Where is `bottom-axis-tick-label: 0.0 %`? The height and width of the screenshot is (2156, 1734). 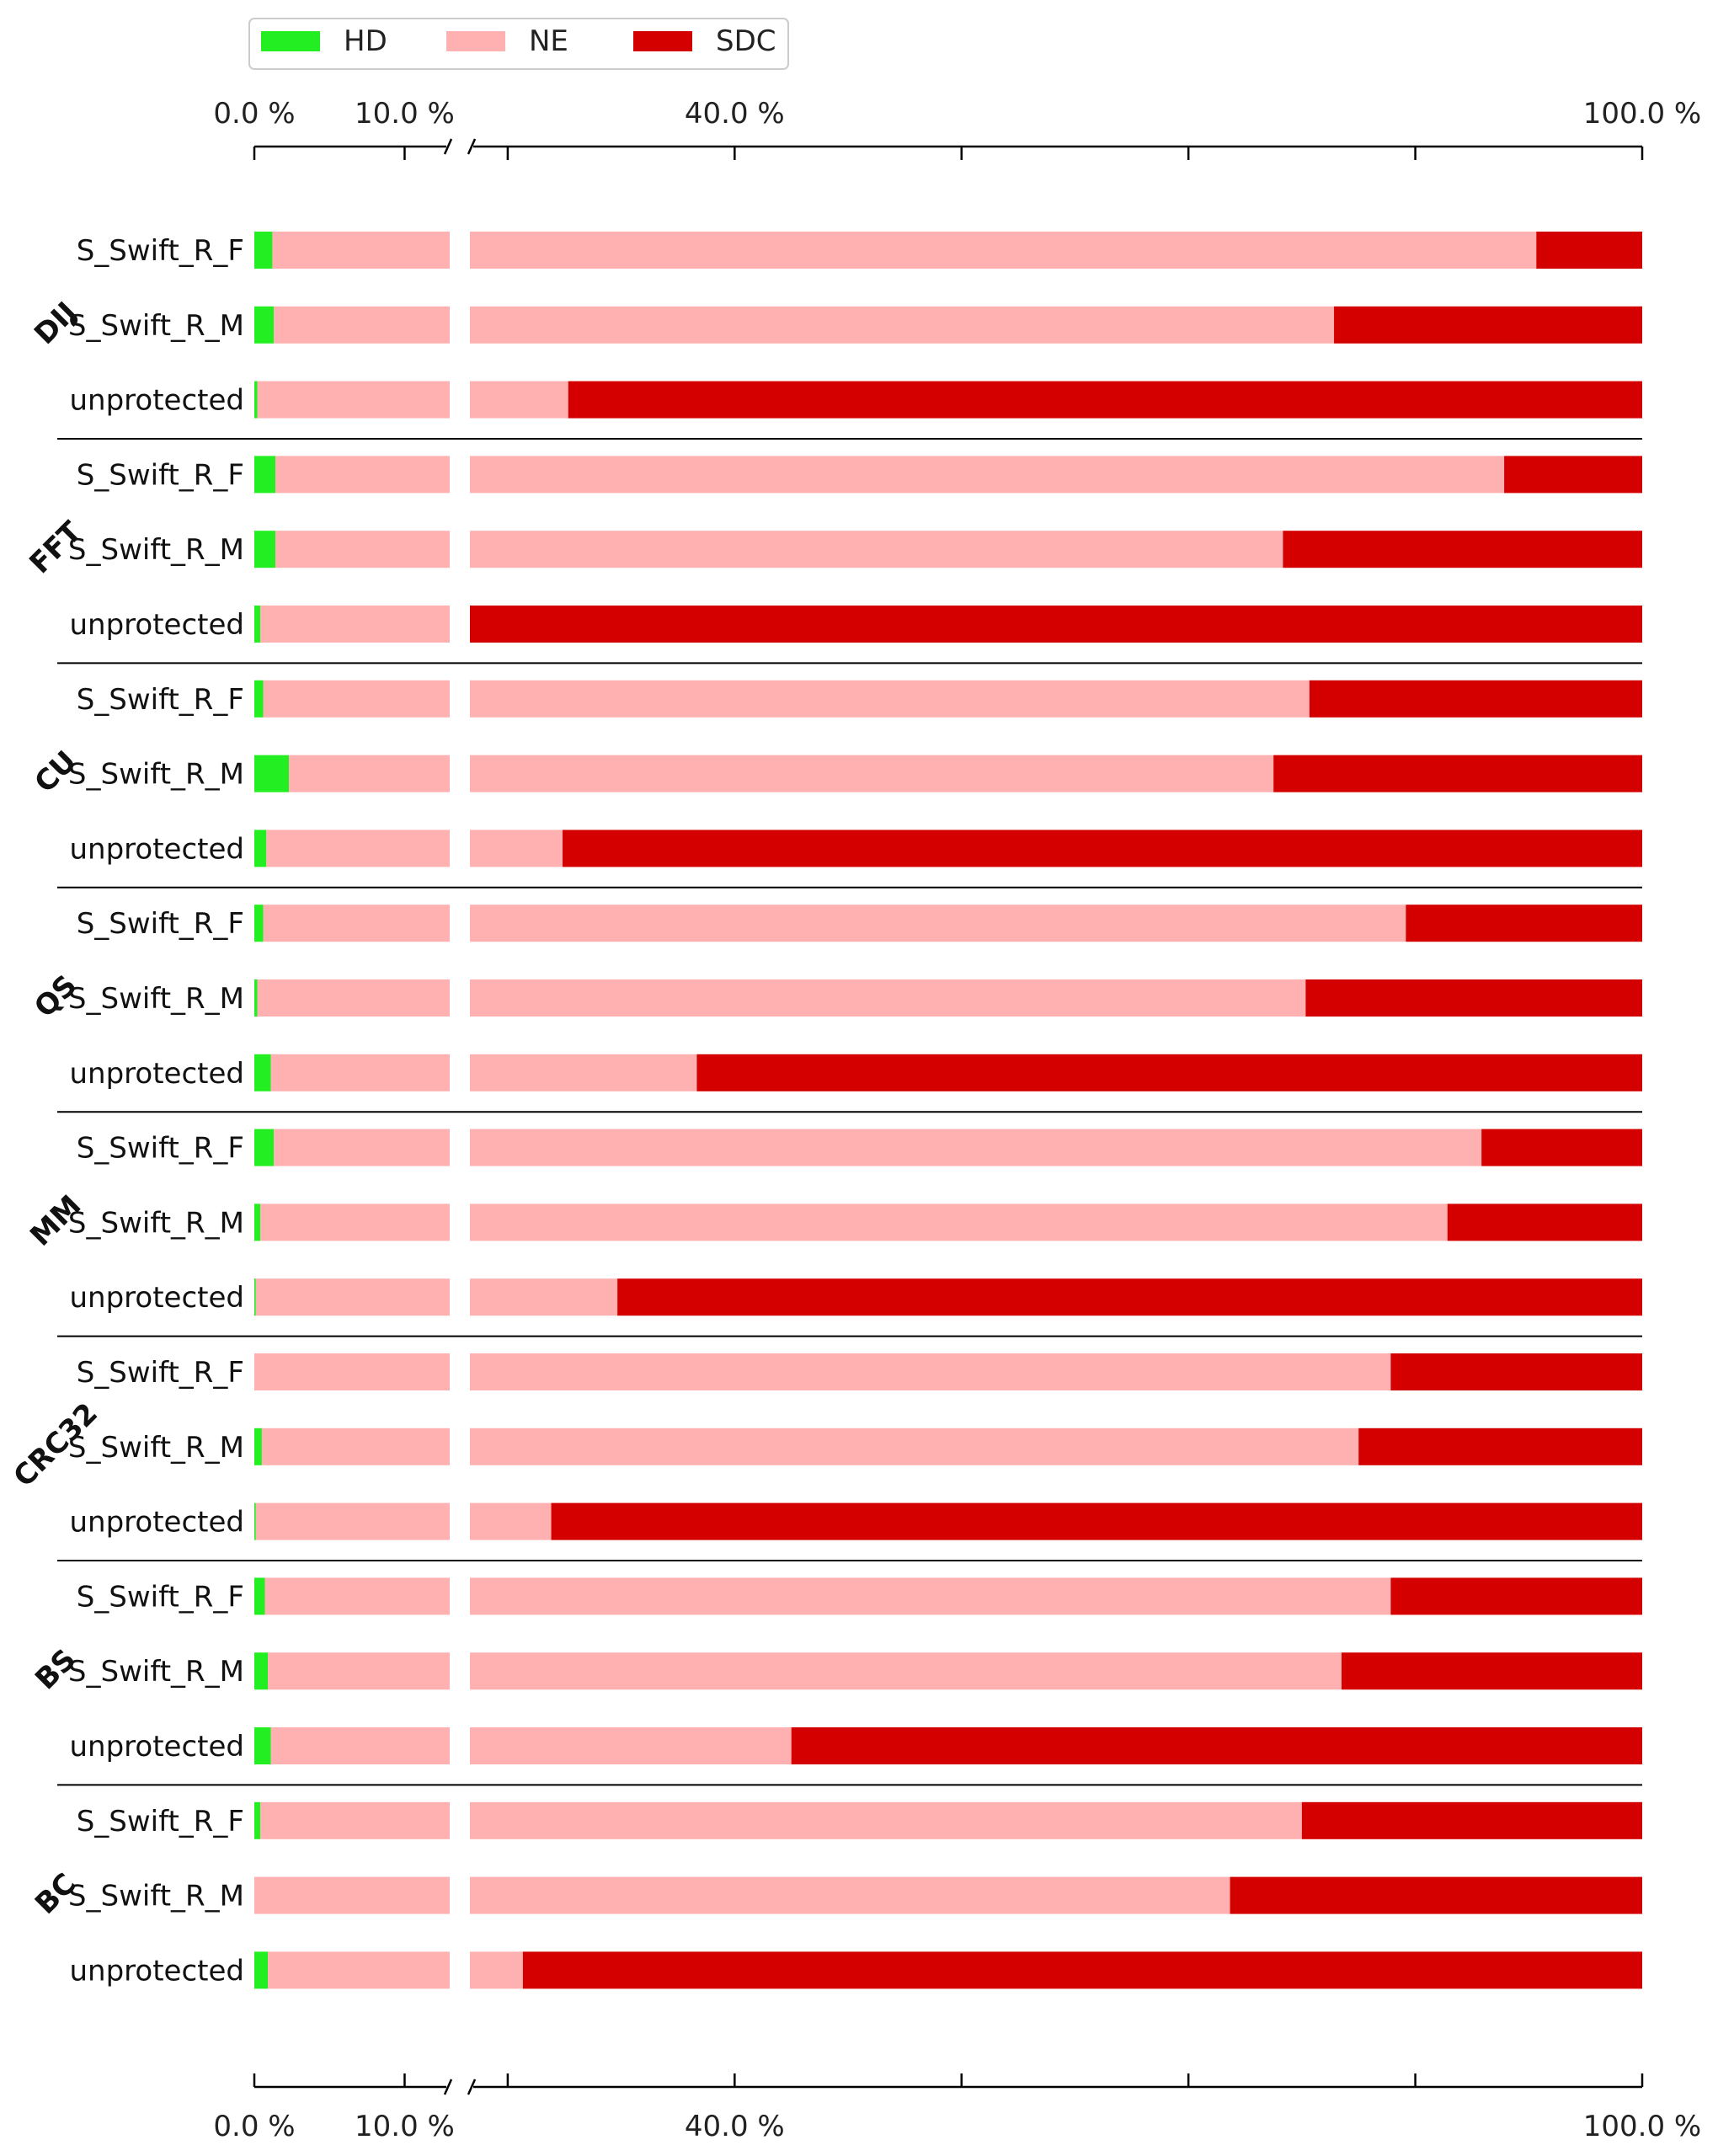
bottom-axis-tick-label: 0.0 % is located at coordinates (254, 2126).